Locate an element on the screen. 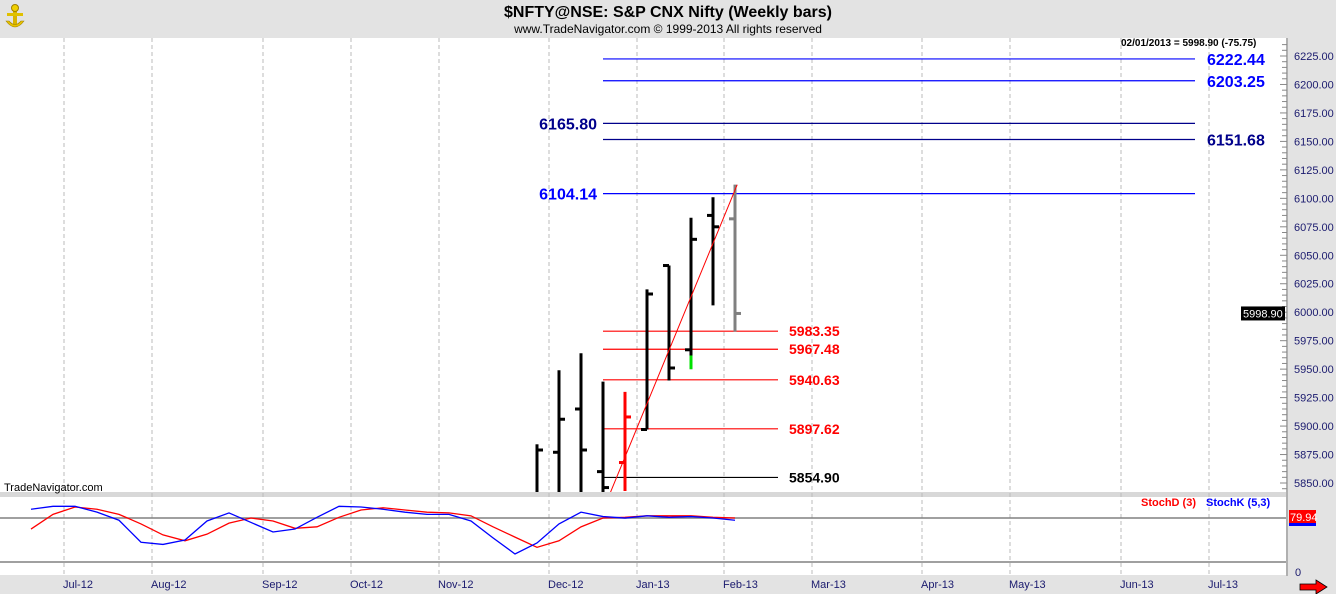 This screenshot has height=594, width=1336. level-label: 6165.80 is located at coordinates (568, 124).